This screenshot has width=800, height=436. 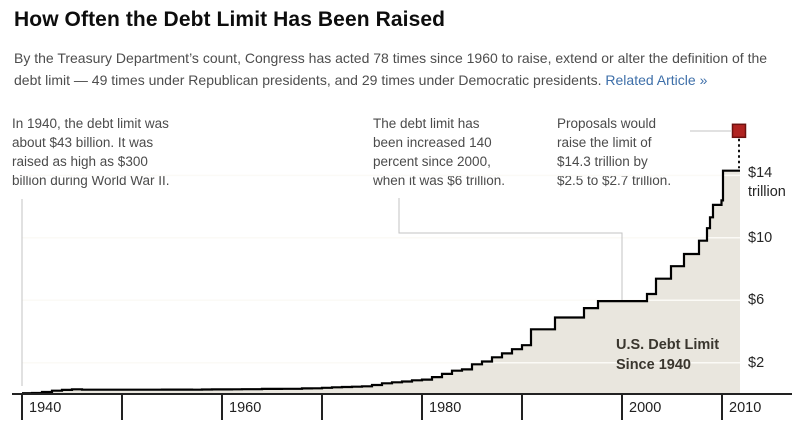 What do you see at coordinates (230, 19) in the screenshot?
I see `page-title: How Often the Debt Limit Has Been Raised` at bounding box center [230, 19].